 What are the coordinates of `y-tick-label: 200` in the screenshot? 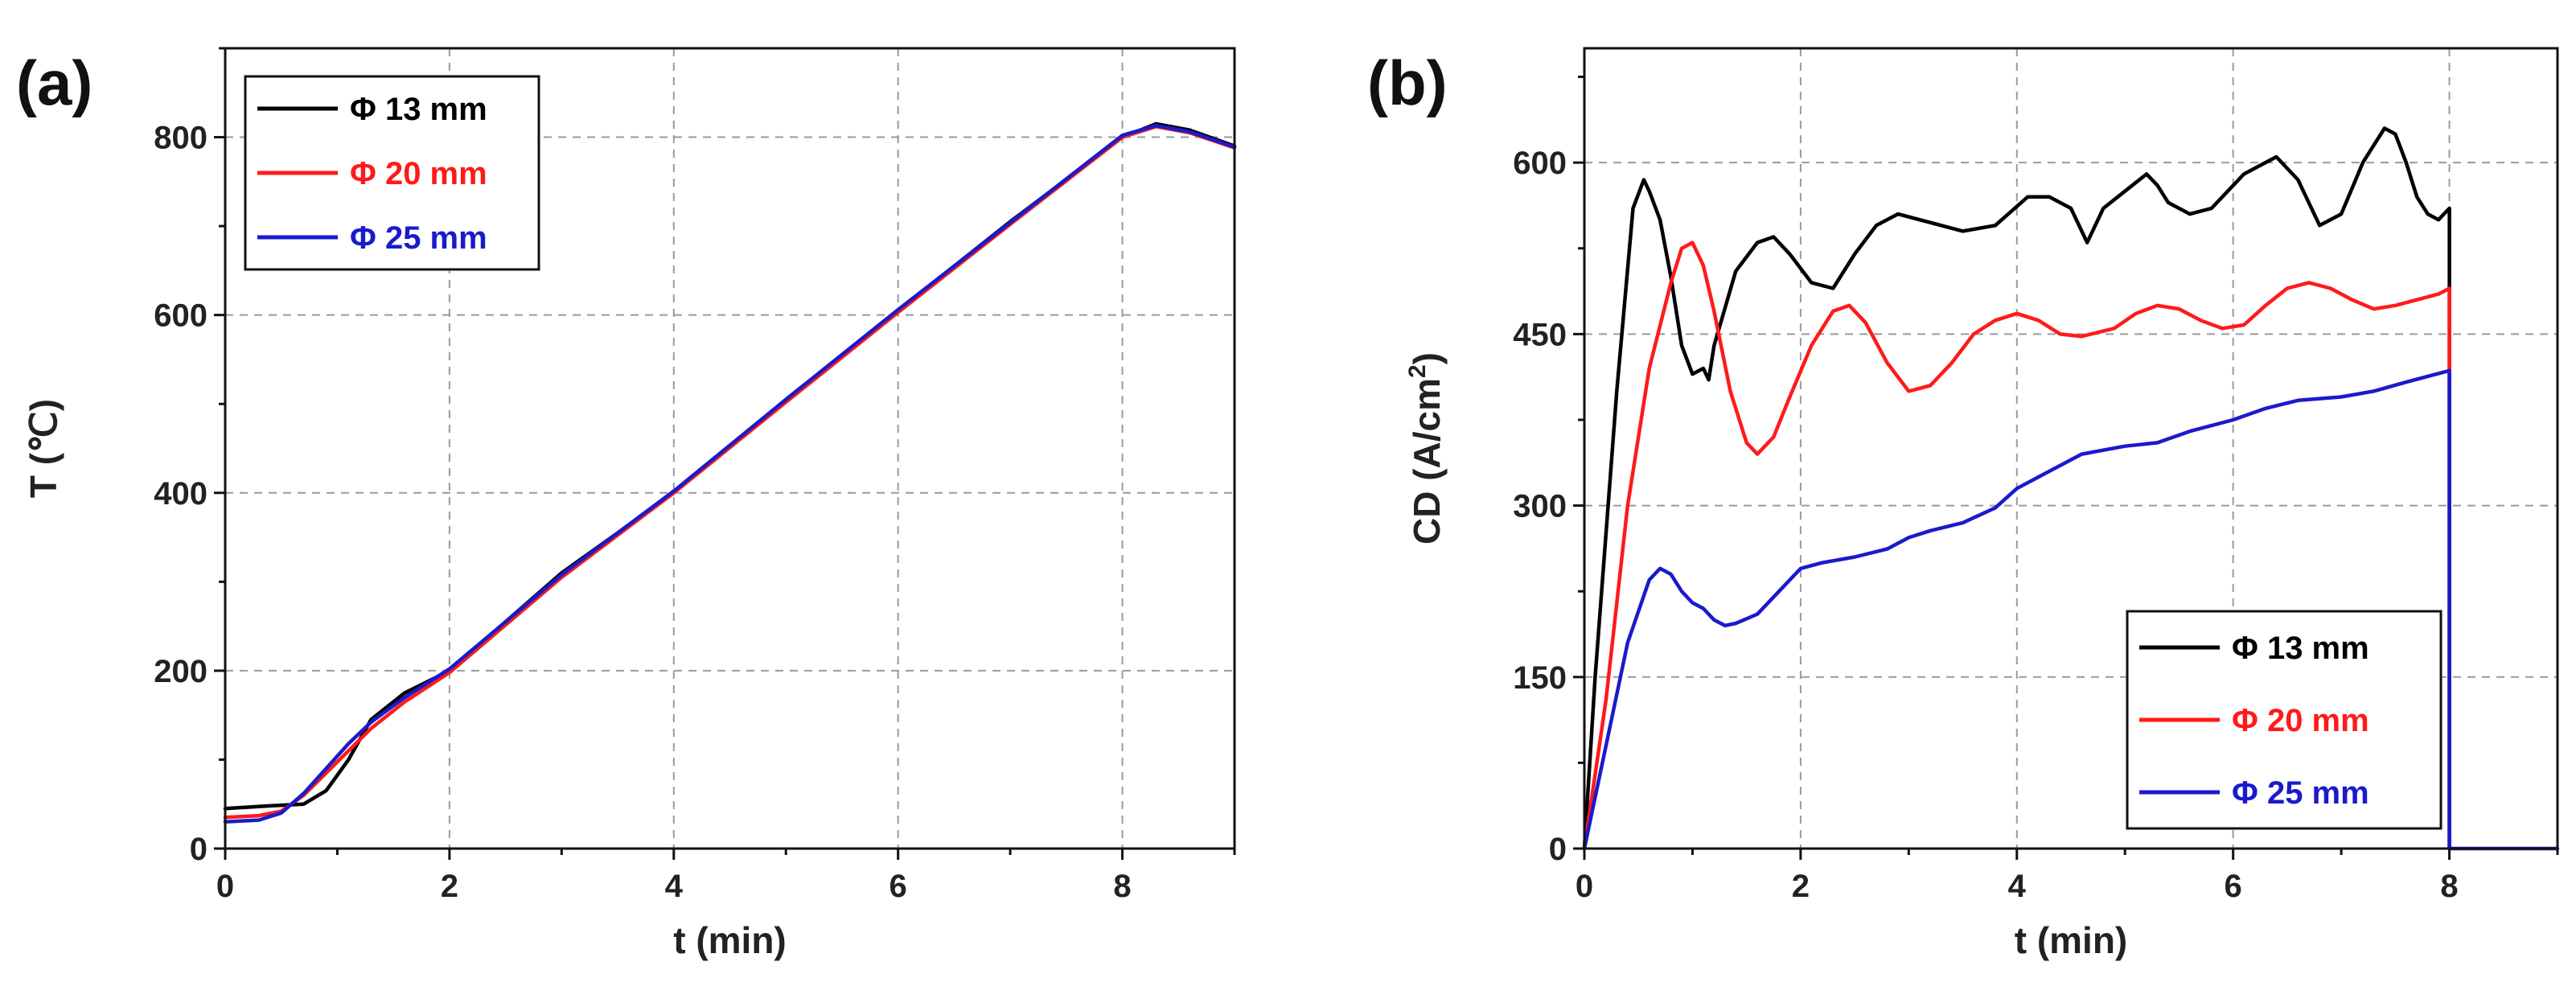 It's located at (180, 671).